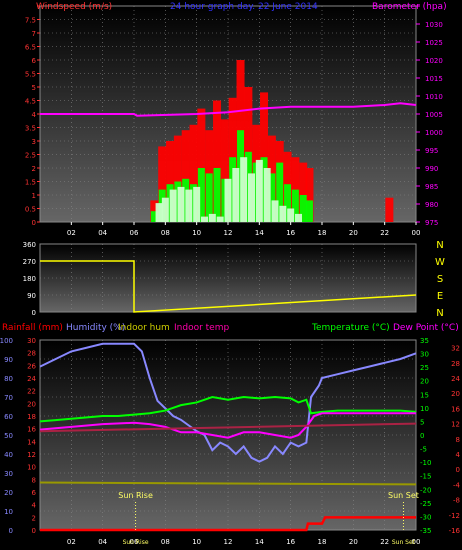 The height and width of the screenshot is (550, 462). Describe the element at coordinates (8, 512) in the screenshot. I see `humidity-tick-label: 10` at that location.